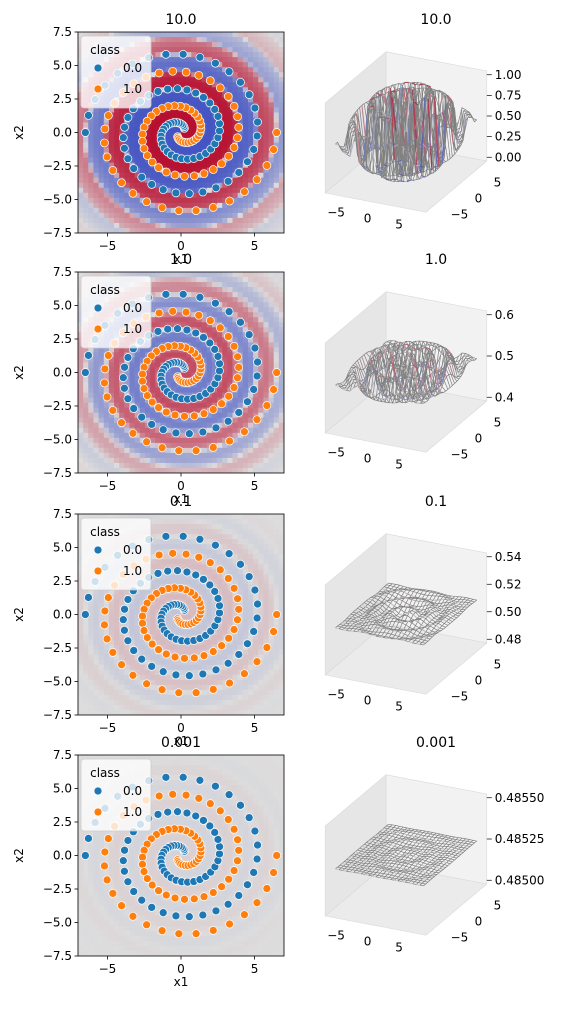 This screenshot has width=587, height=1009. I want to click on legend-entry: 1.0, so click(132, 571).